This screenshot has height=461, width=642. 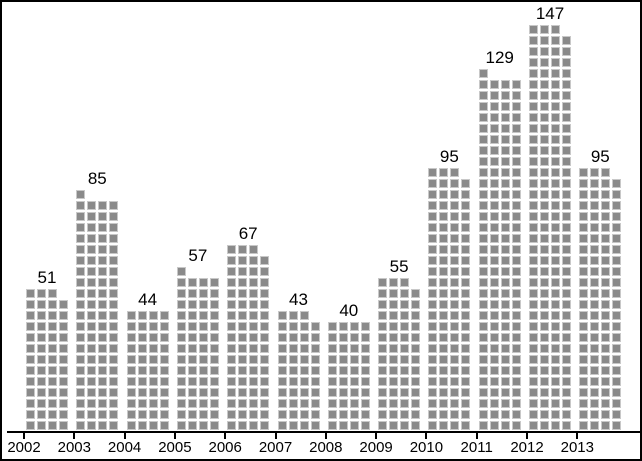 What do you see at coordinates (577, 447) in the screenshot?
I see `axis-tick-label-2013: 2013` at bounding box center [577, 447].